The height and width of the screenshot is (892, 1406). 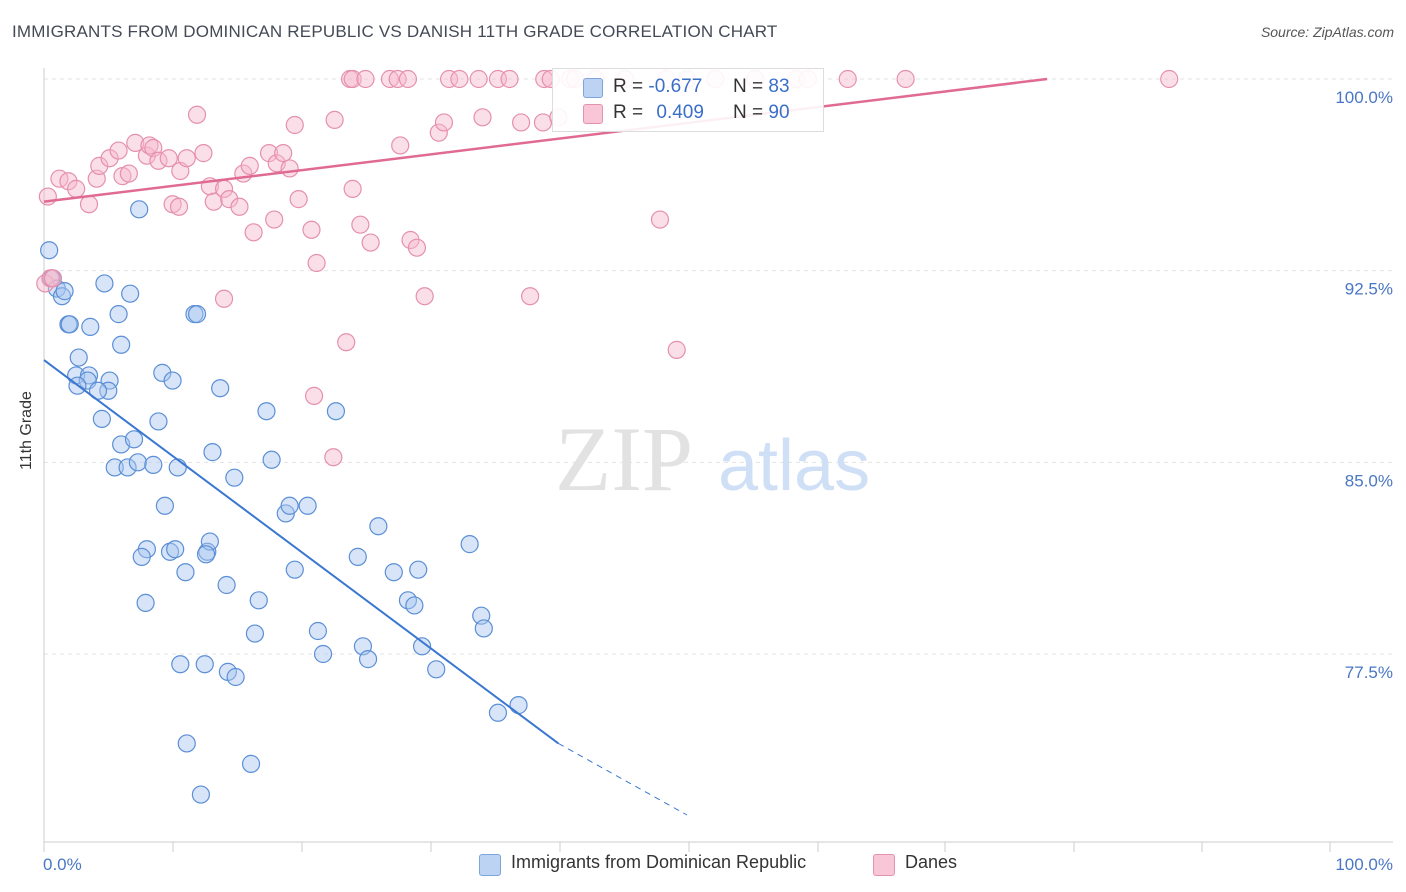 What do you see at coordinates (593, 88) in the screenshot?
I see `legend-swatch-blue` at bounding box center [593, 88].